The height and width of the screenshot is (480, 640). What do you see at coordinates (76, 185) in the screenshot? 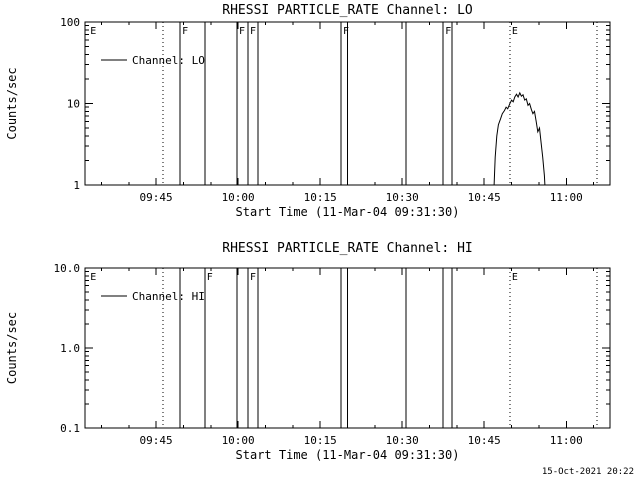
I see `y-tick-label: 1` at bounding box center [76, 185].